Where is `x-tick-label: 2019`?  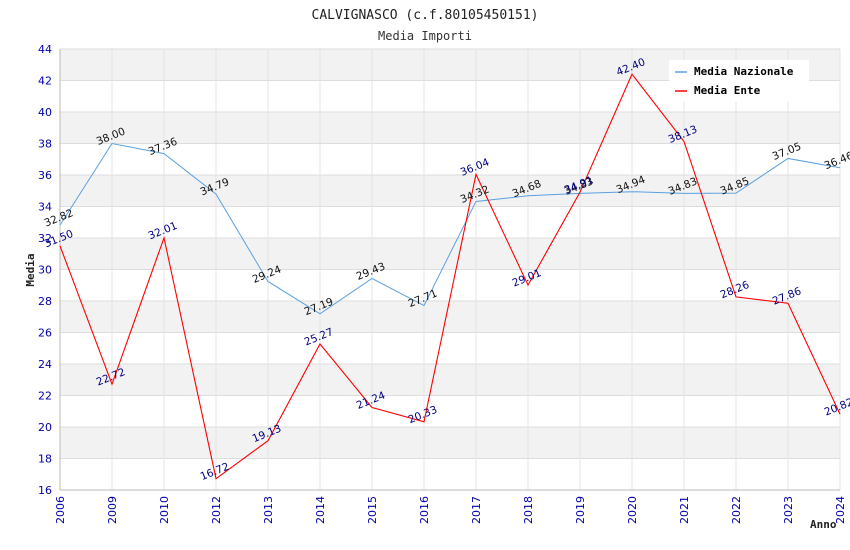
x-tick-label: 2019 is located at coordinates (580, 510).